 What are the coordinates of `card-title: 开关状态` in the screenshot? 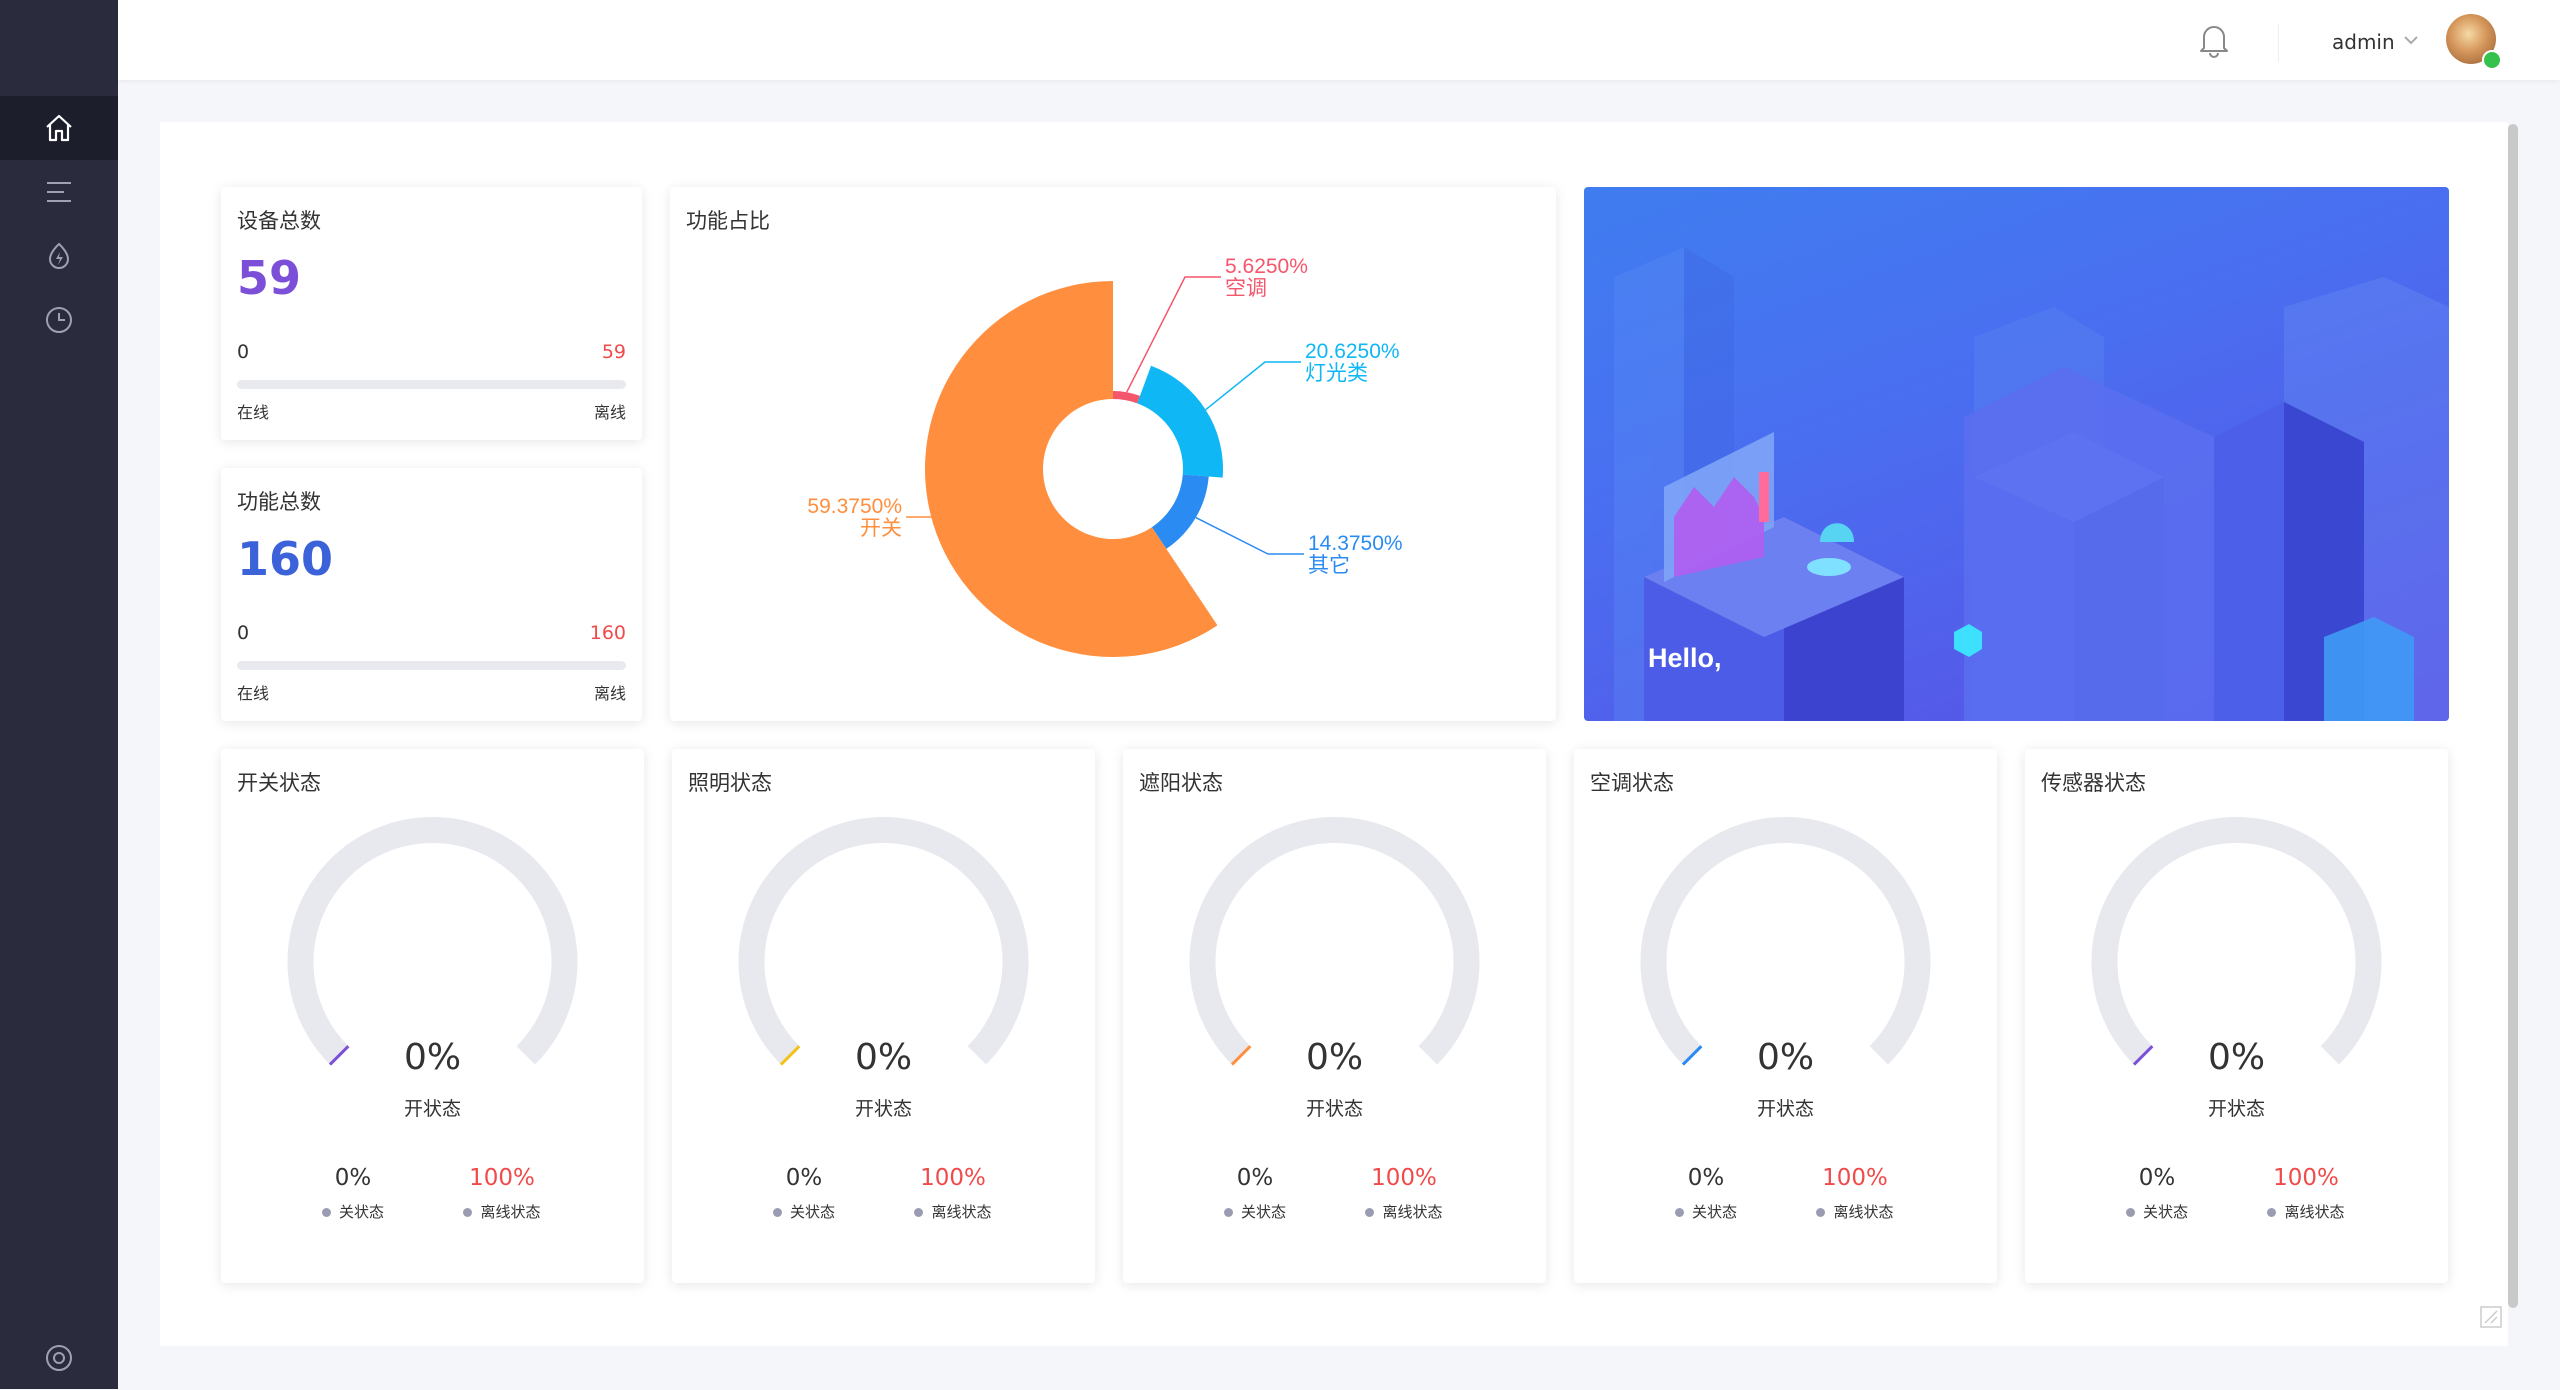 It's located at (279, 783).